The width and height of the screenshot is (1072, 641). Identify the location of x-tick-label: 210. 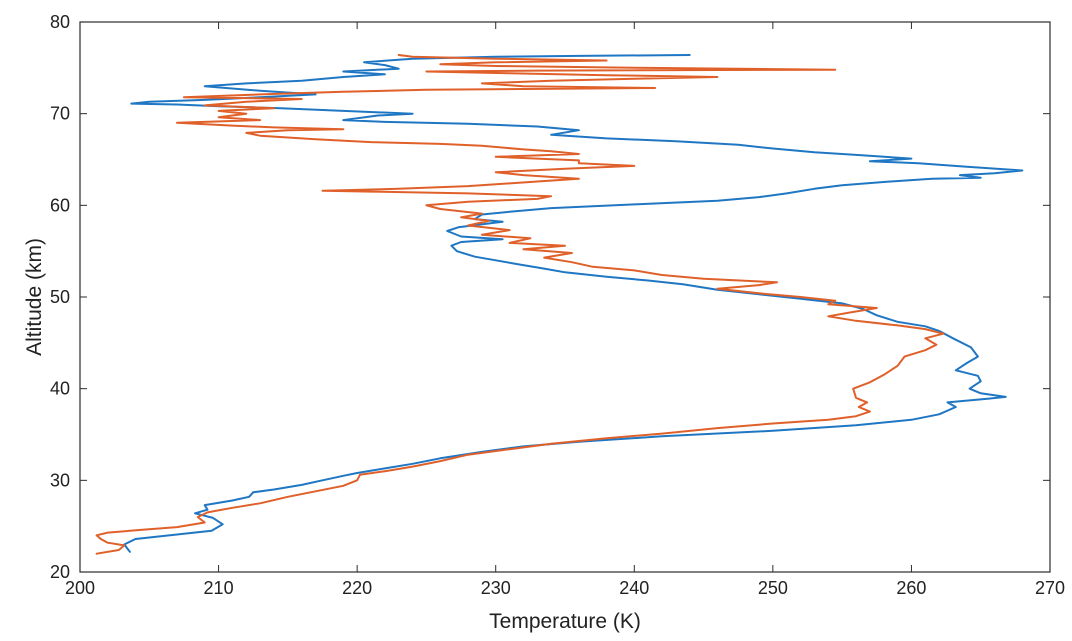
(219, 588).